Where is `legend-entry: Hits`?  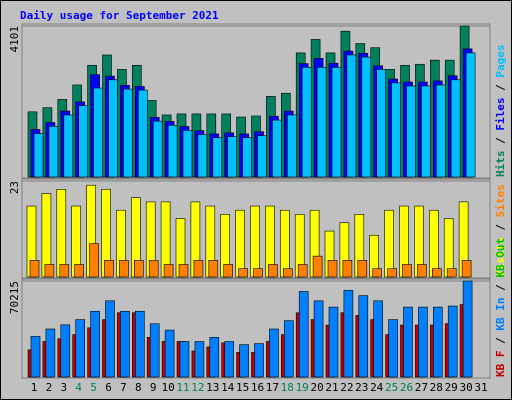 legend-entry: Hits is located at coordinates (500, 164).